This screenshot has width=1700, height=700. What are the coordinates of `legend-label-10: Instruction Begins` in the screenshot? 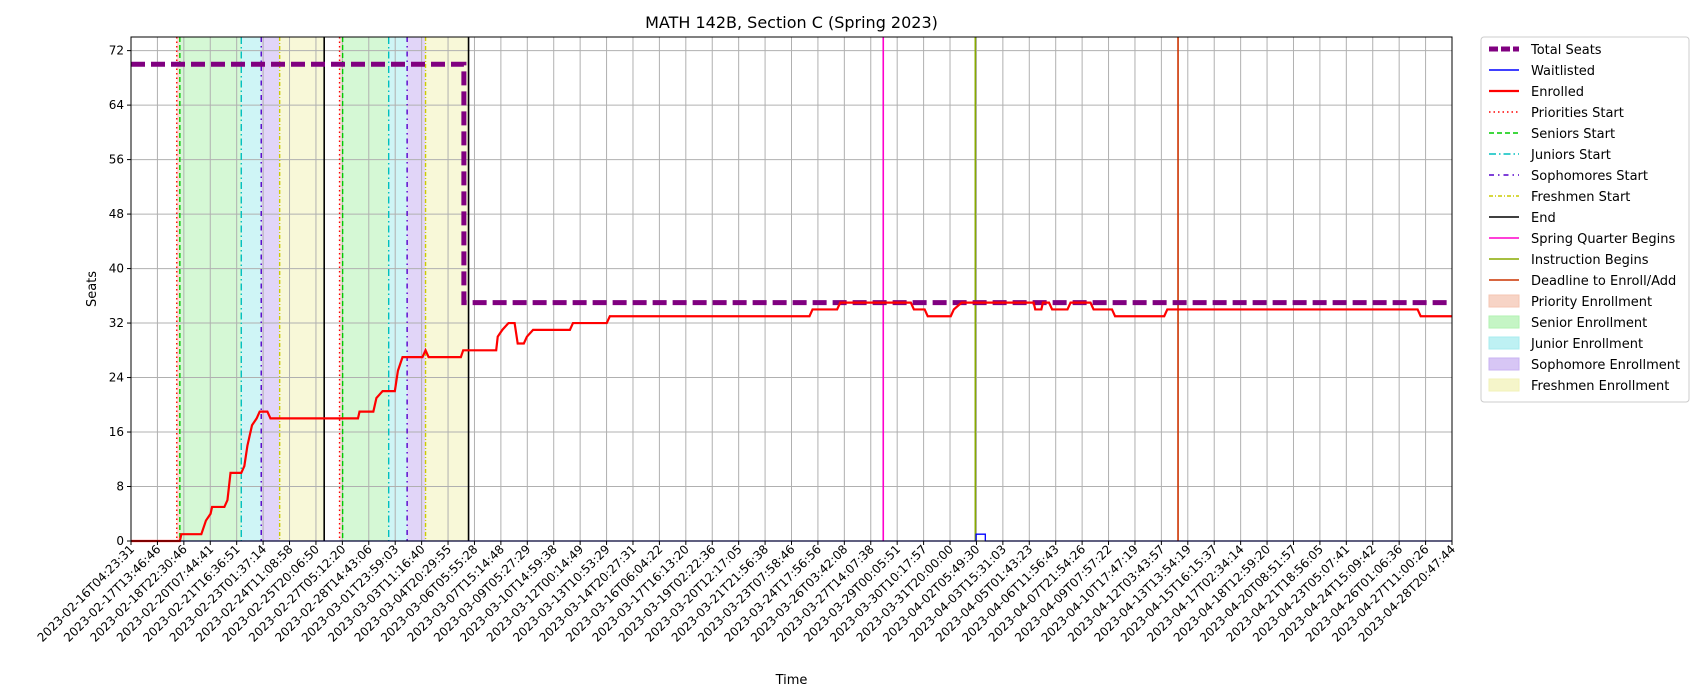 It's located at (1590, 260).